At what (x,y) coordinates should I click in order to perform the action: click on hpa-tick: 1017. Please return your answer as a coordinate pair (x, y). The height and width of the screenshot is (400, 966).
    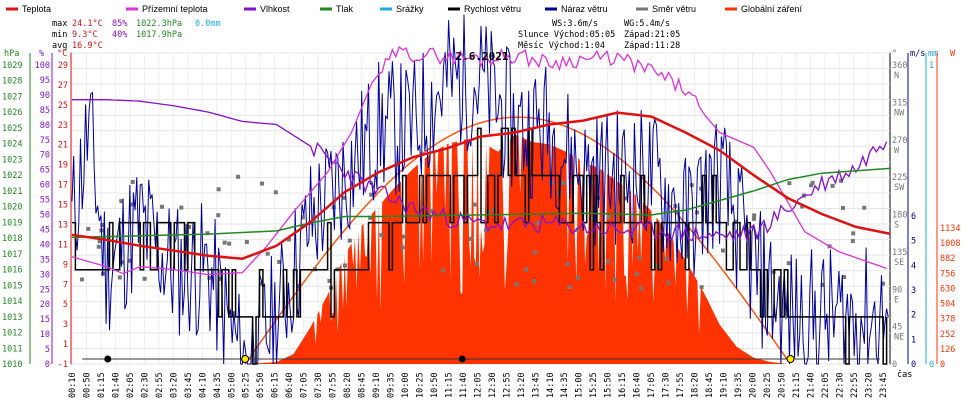
    Looking at the image, I should click on (12, 255).